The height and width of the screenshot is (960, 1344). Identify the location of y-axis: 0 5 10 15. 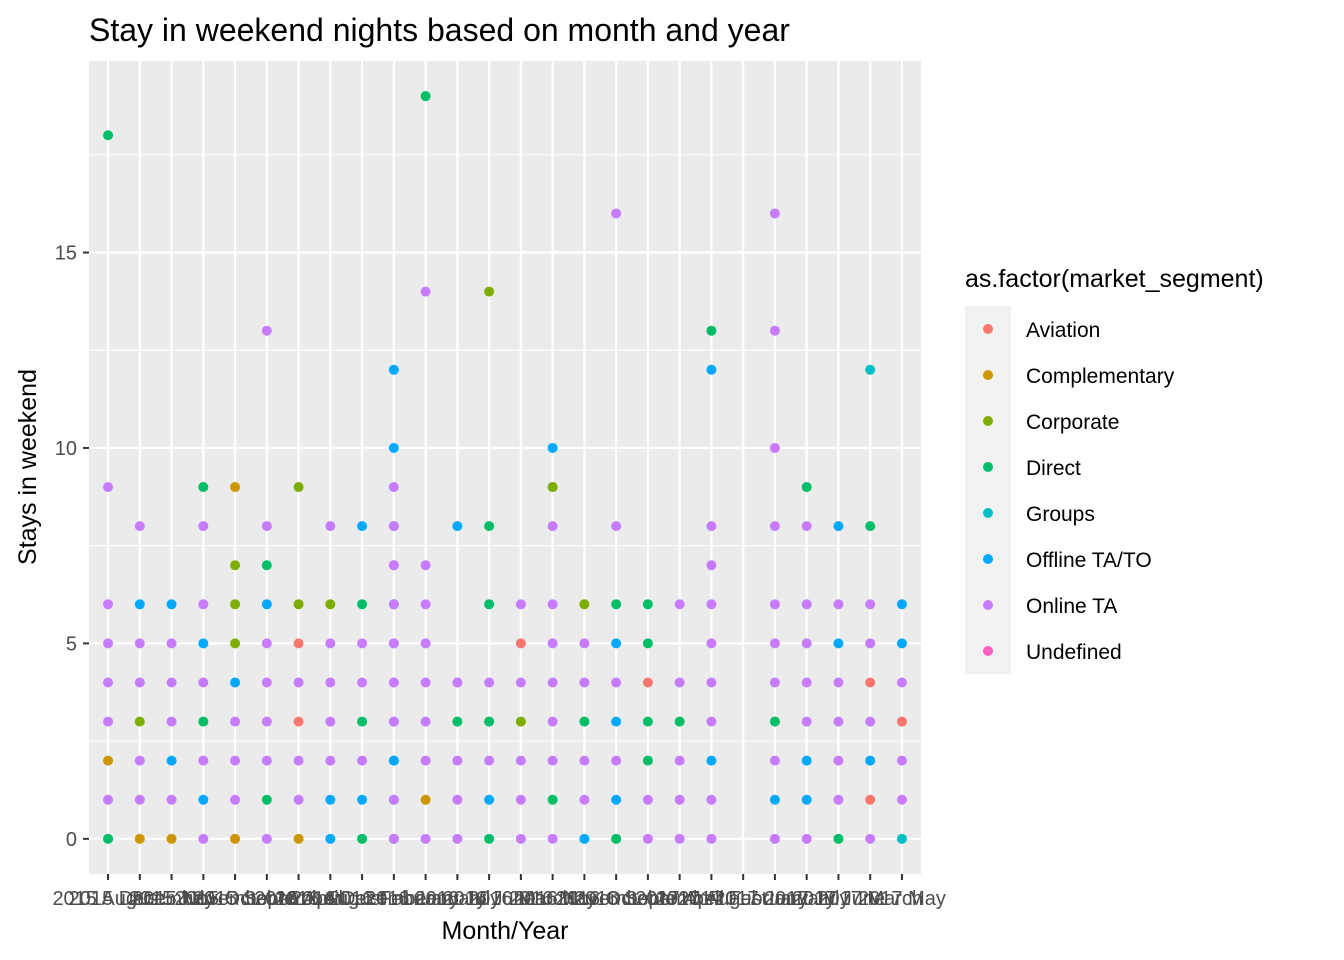
(72, 547).